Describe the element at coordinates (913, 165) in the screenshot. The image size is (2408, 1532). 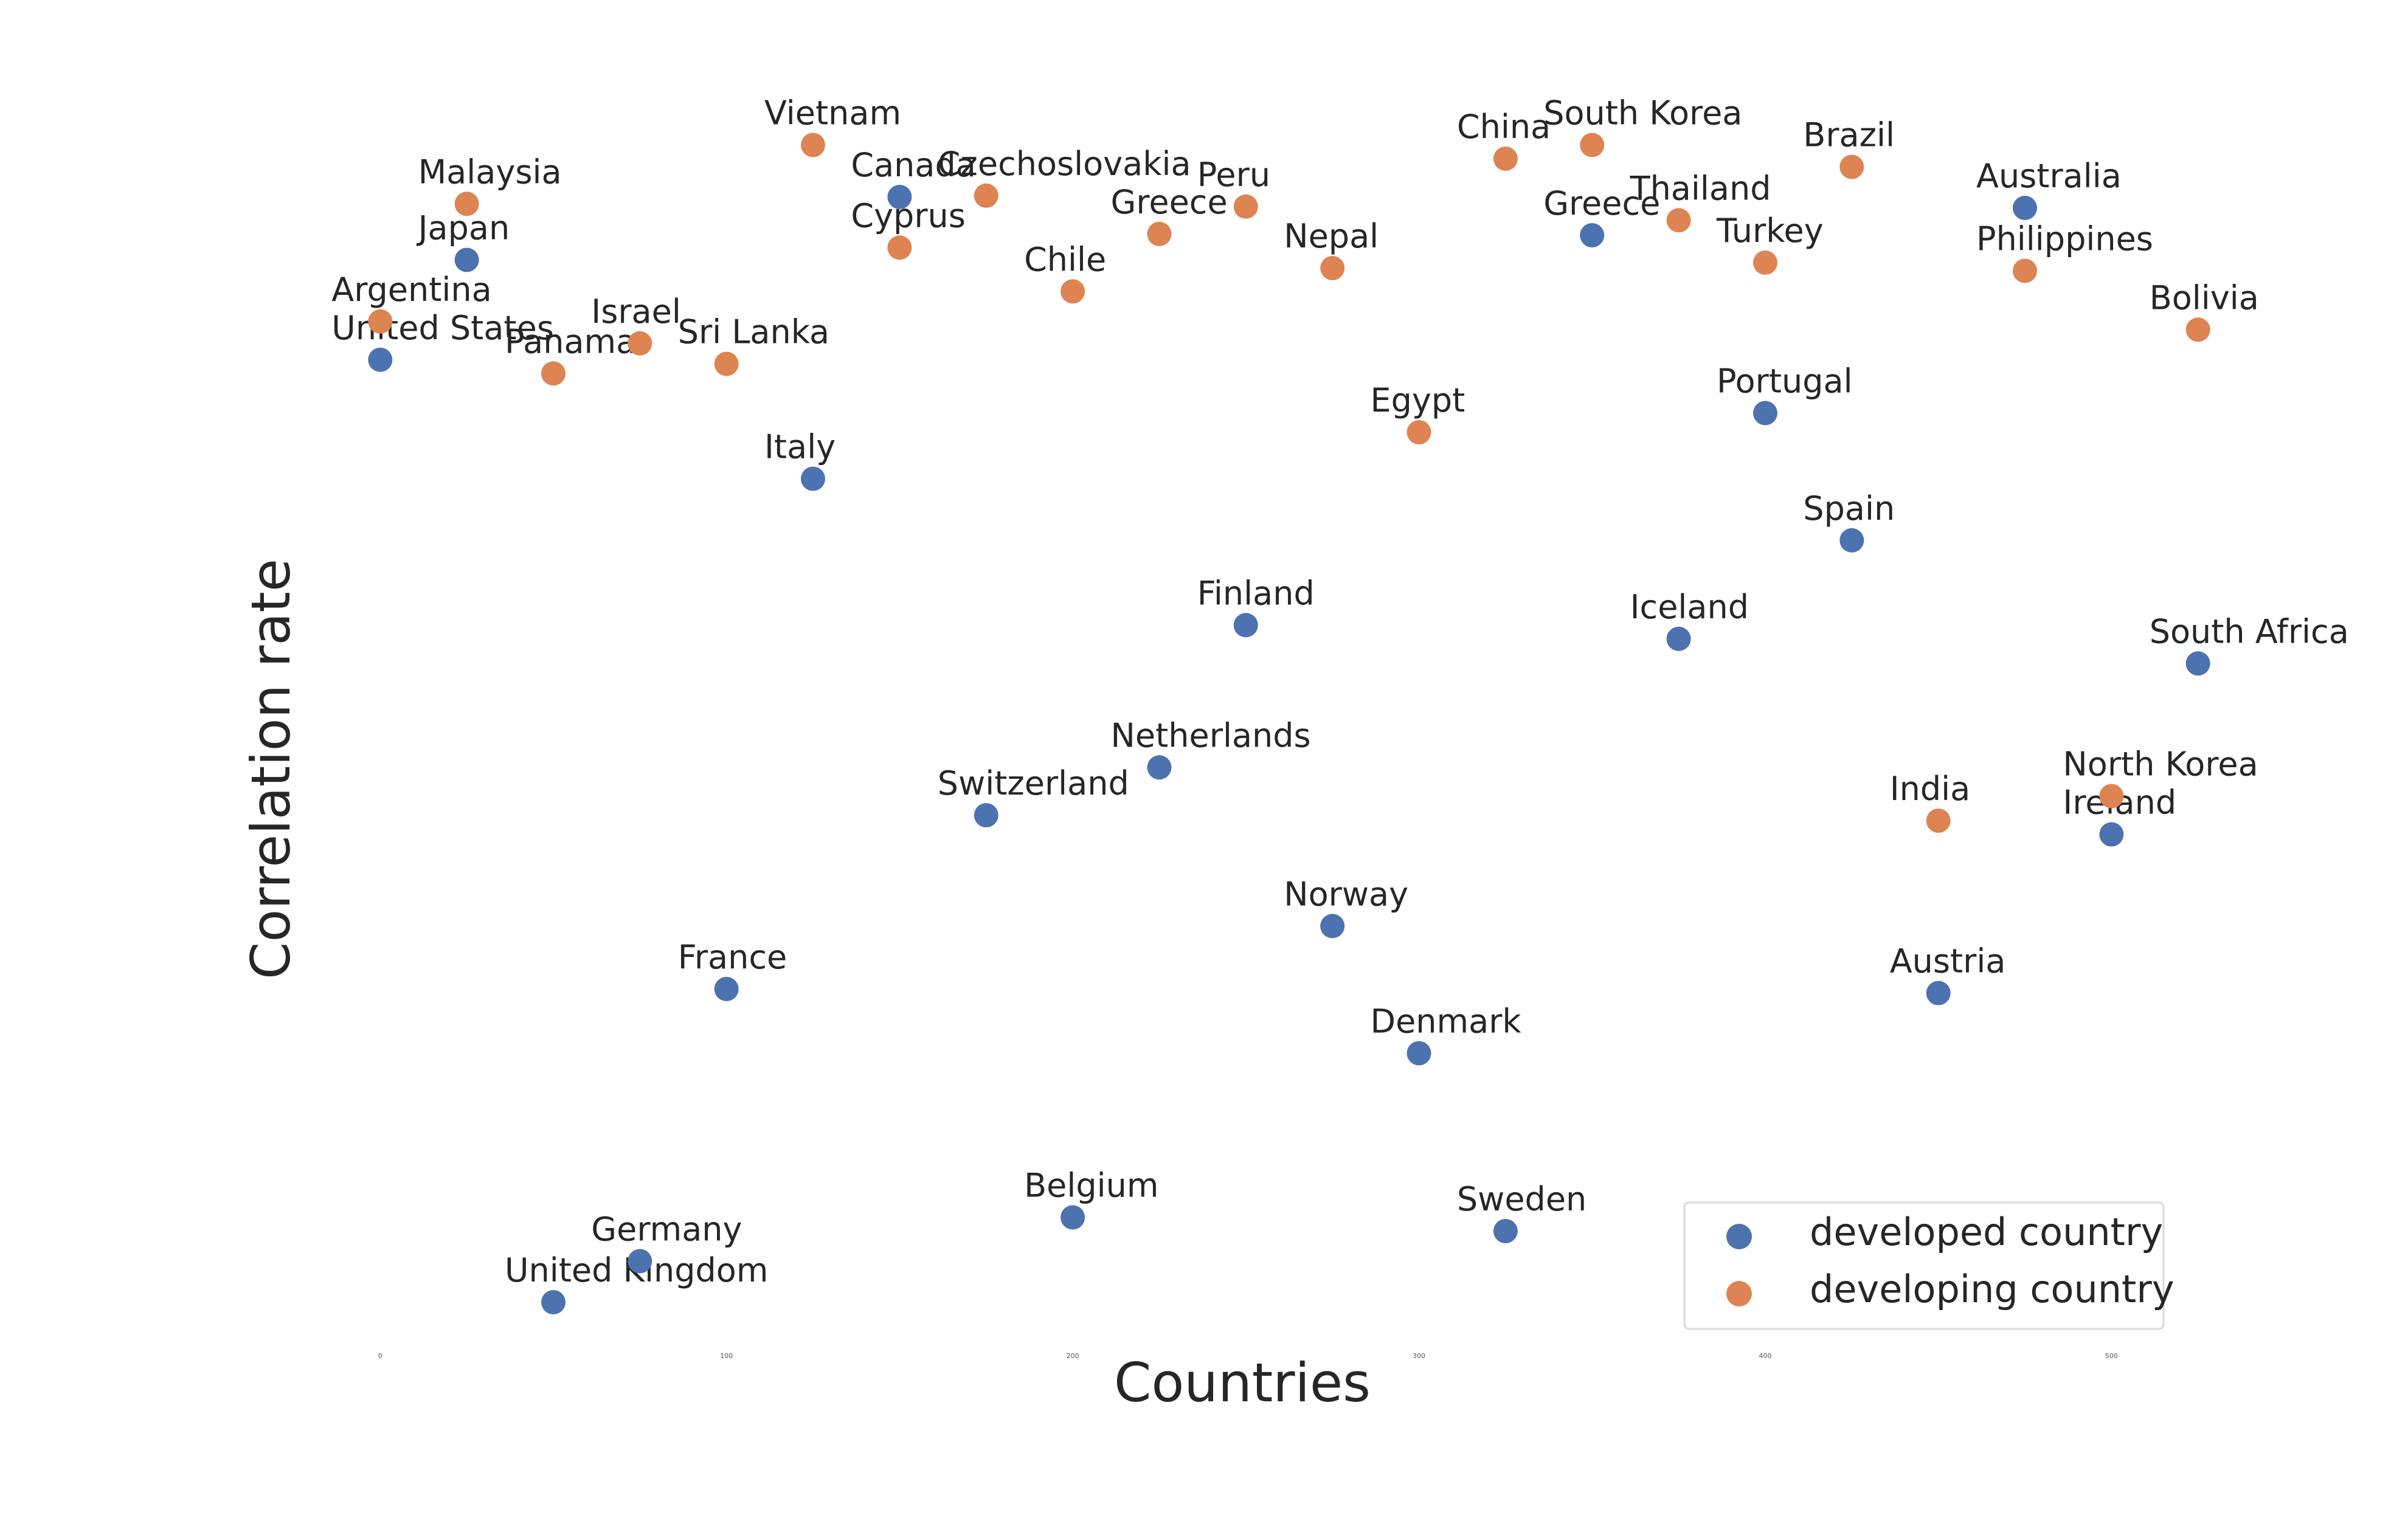
I see `point-label: Canada` at that location.